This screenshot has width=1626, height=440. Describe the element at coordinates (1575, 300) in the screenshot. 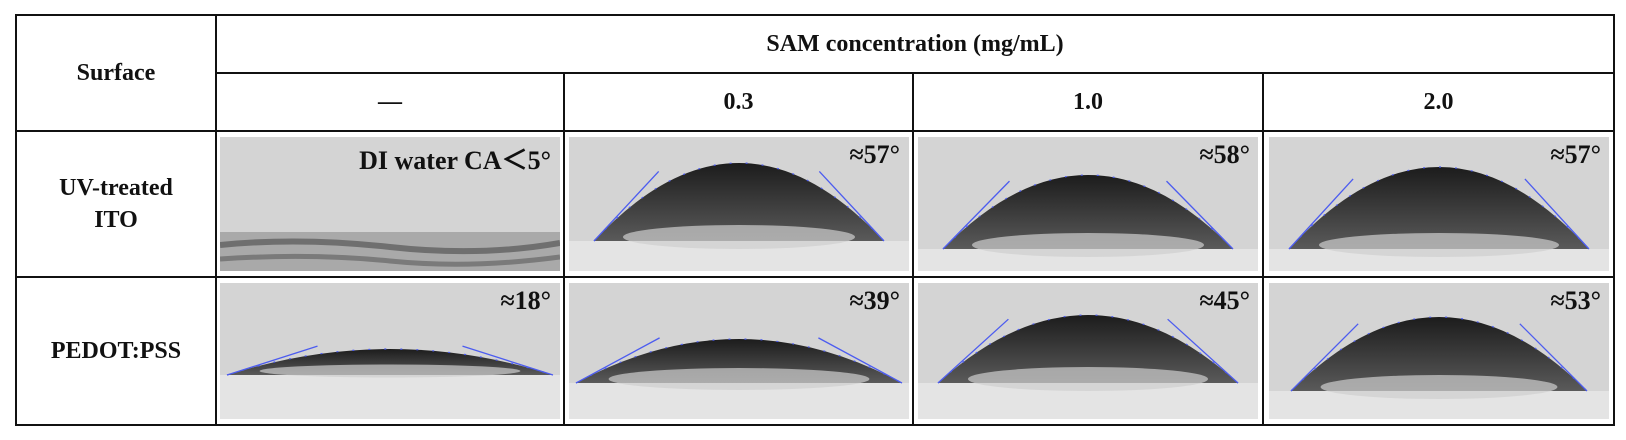

I see `contact-angle: ≈53°` at that location.